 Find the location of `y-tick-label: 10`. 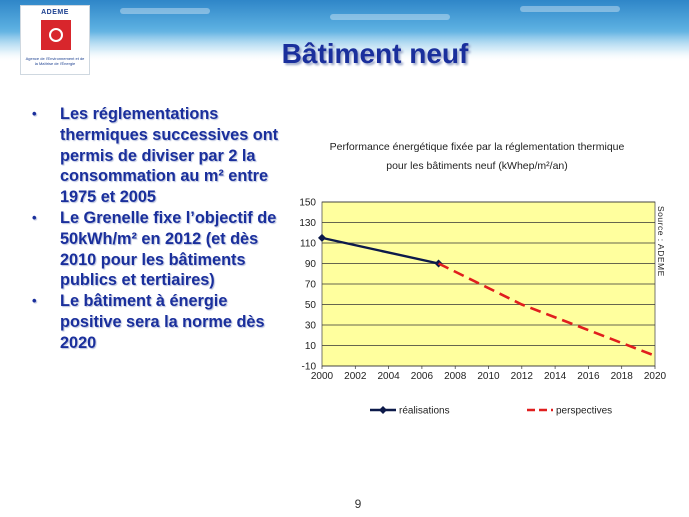

y-tick-label: 10 is located at coordinates (311, 346).